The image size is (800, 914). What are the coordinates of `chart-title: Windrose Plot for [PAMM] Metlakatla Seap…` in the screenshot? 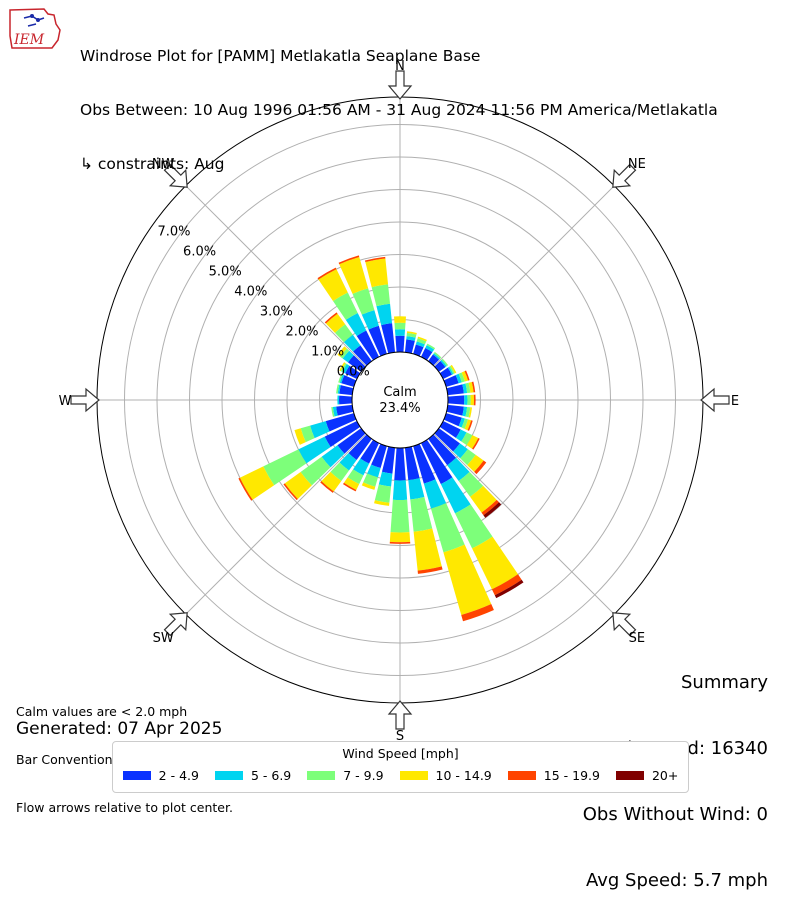 It's located at (280, 56).